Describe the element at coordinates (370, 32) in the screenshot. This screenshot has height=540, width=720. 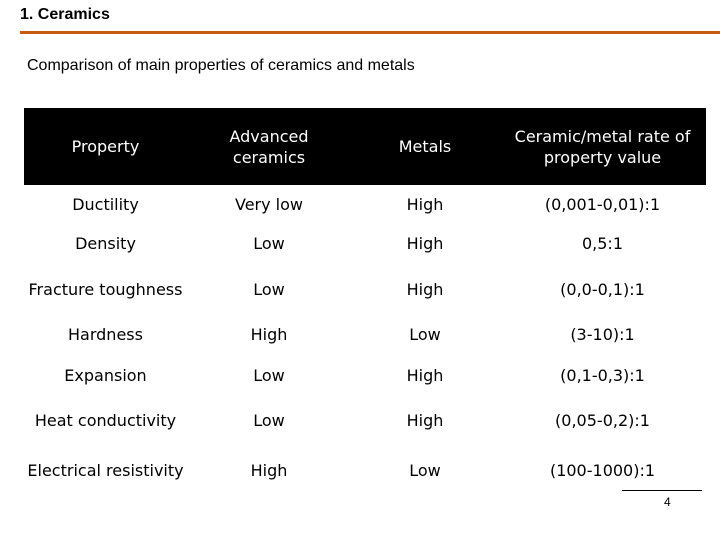
I see `title-underline` at that location.